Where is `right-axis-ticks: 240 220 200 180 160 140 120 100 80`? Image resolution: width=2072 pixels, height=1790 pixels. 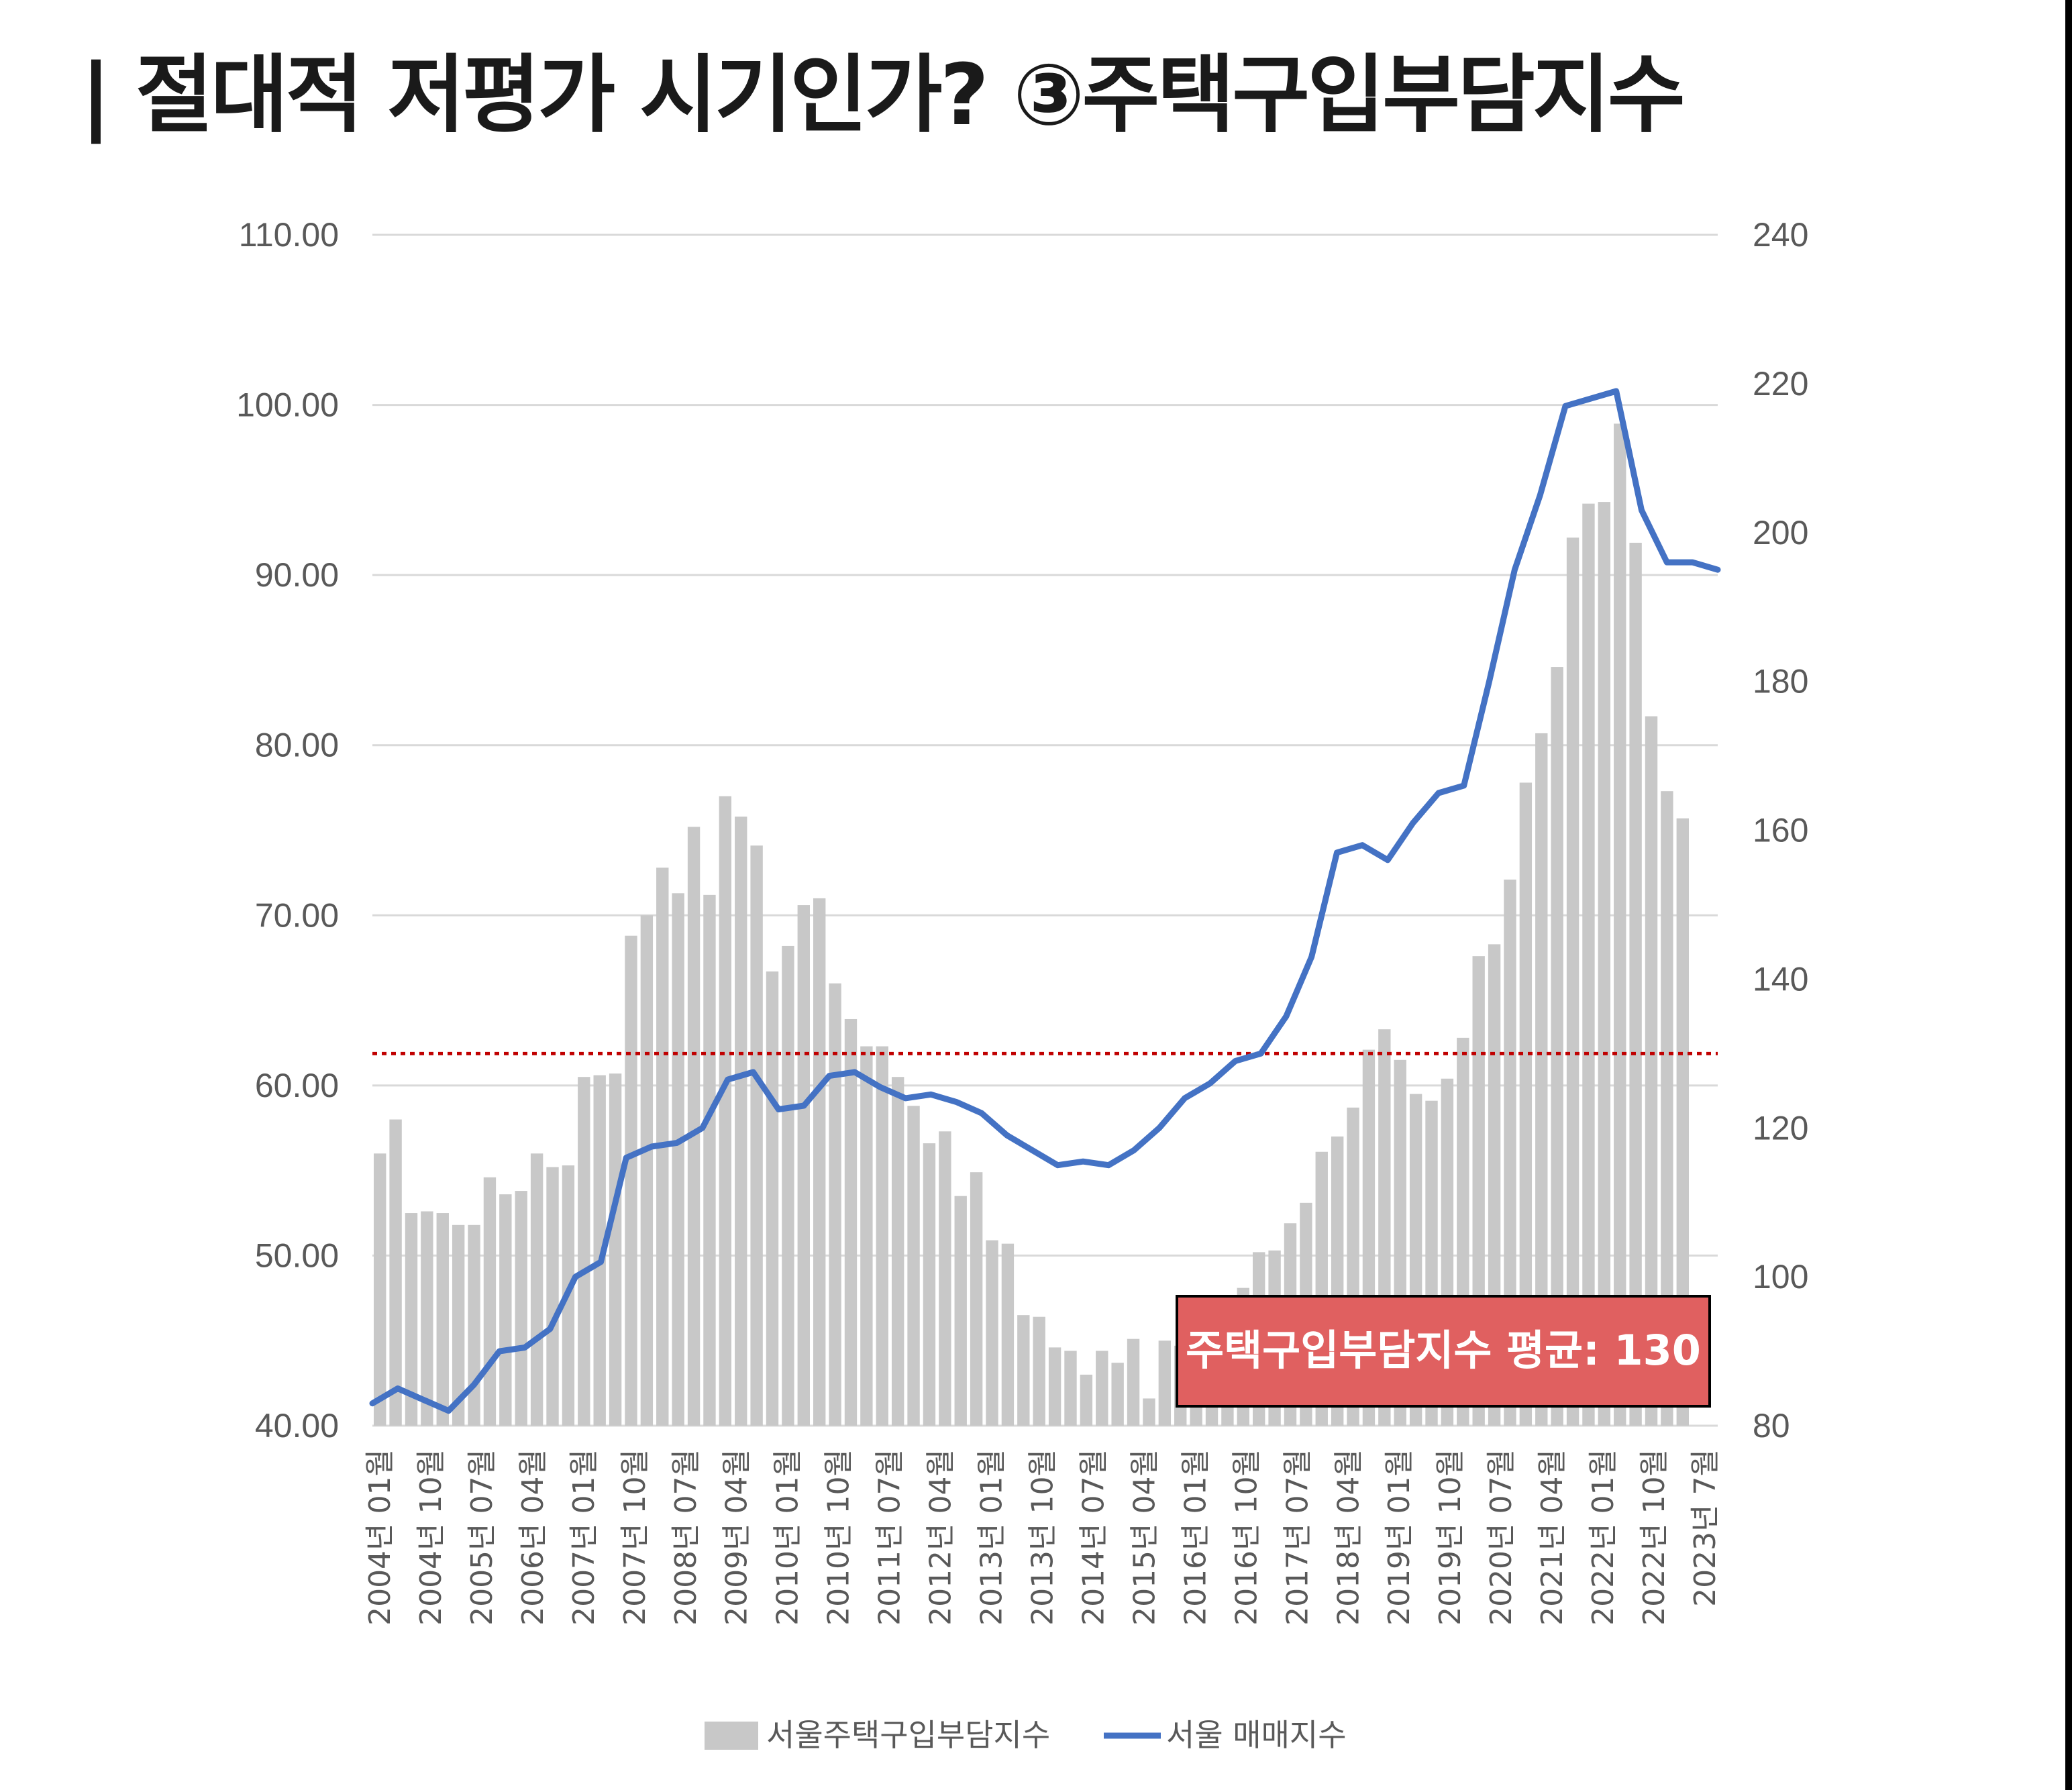 right-axis-ticks: 240 220 200 180 160 140 120 100 80 is located at coordinates (1781, 830).